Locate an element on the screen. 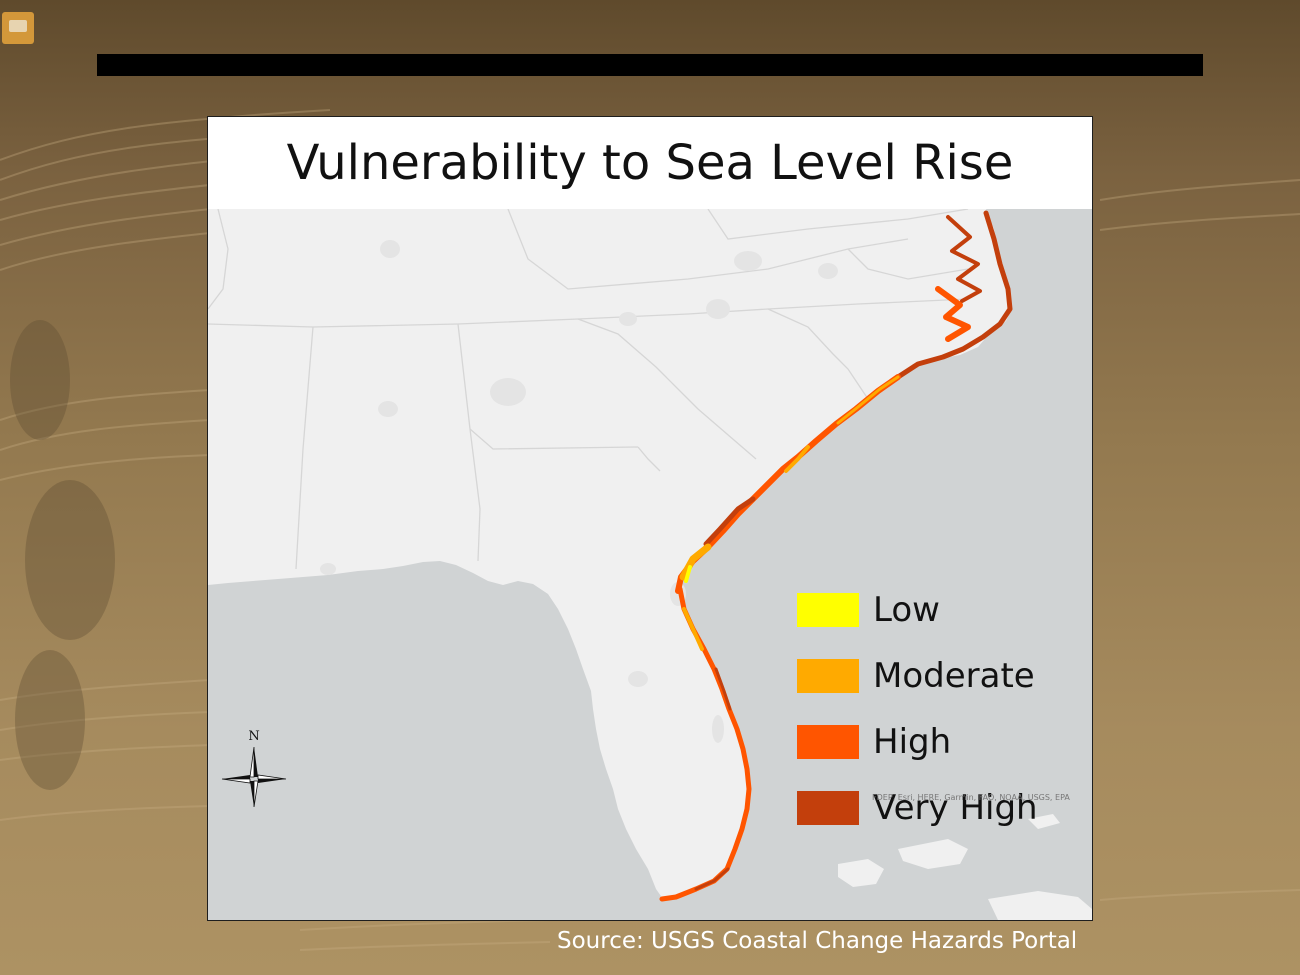 Image resolution: width=1300 pixels, height=975 pixels. legend-item-low: Low is located at coordinates (937, 610).